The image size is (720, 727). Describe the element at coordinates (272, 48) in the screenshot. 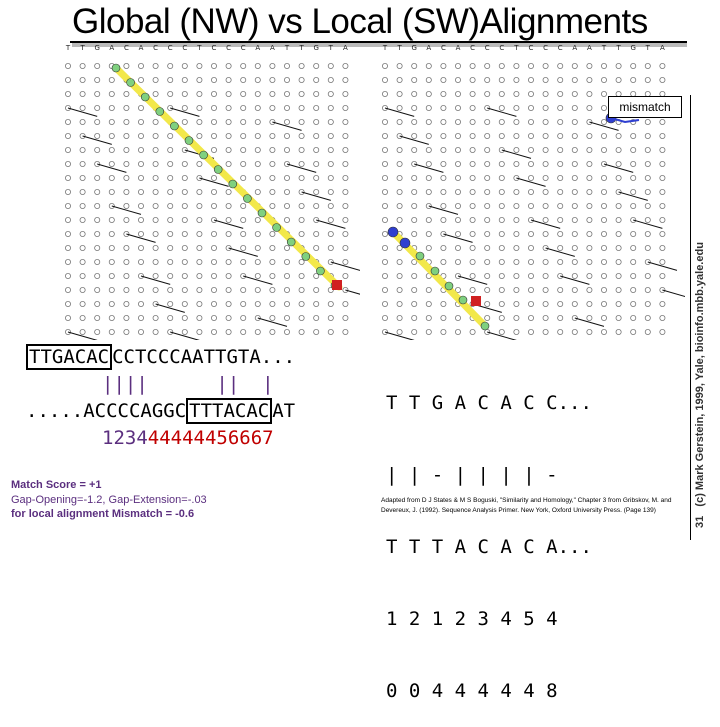

I see `column-letter: A` at that location.